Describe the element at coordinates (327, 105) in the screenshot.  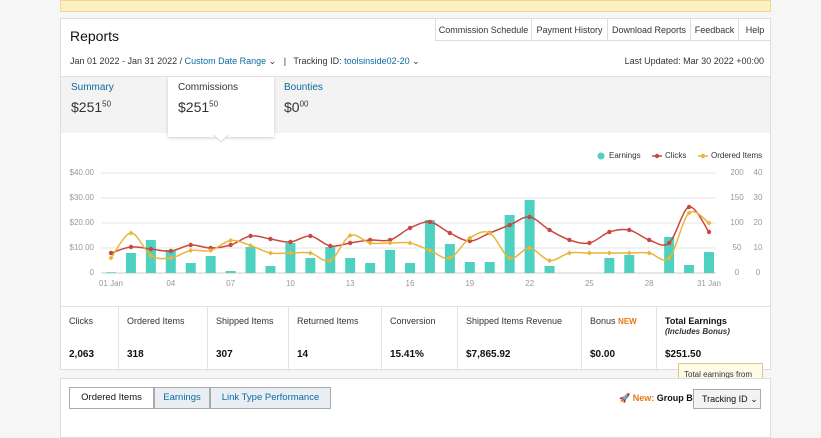
I see `tab: Bounties $000` at that location.